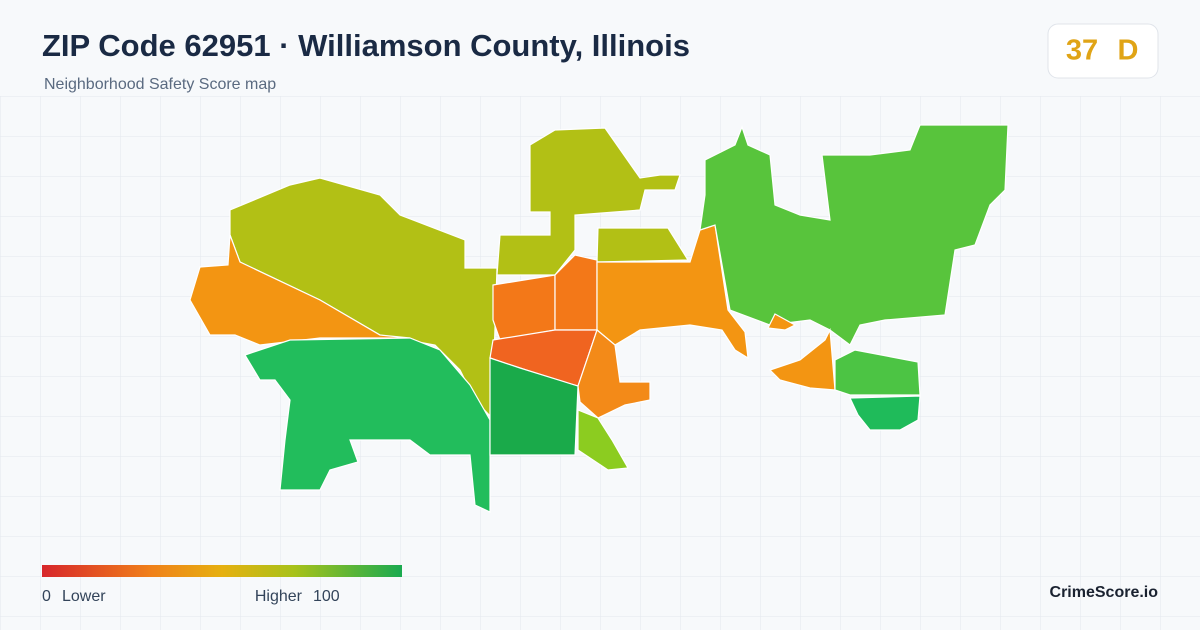  Describe the element at coordinates (1128, 51) in the screenshot. I see `score-grade: D` at that location.